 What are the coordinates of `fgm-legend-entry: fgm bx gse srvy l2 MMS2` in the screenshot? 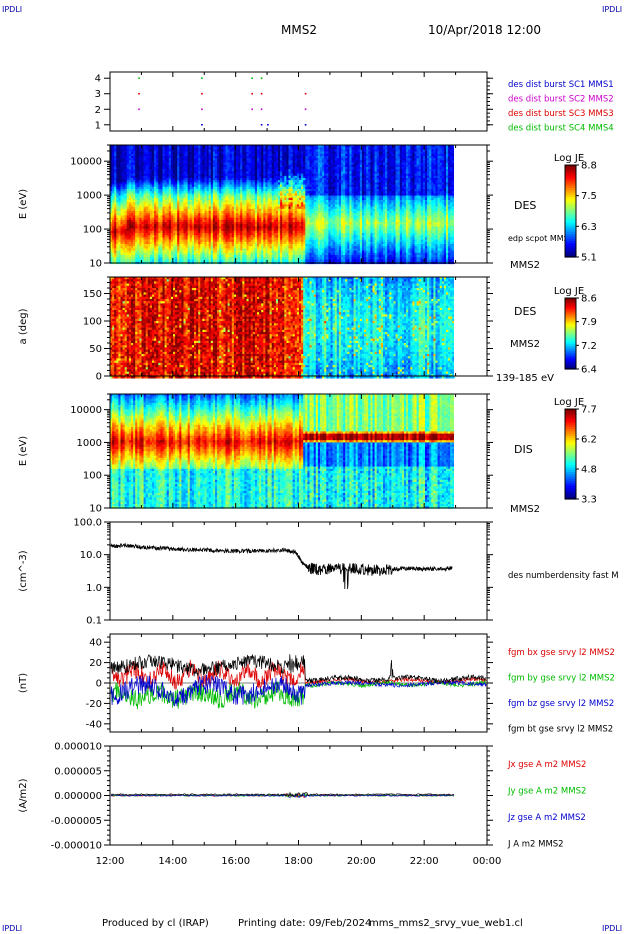 It's located at (561, 653).